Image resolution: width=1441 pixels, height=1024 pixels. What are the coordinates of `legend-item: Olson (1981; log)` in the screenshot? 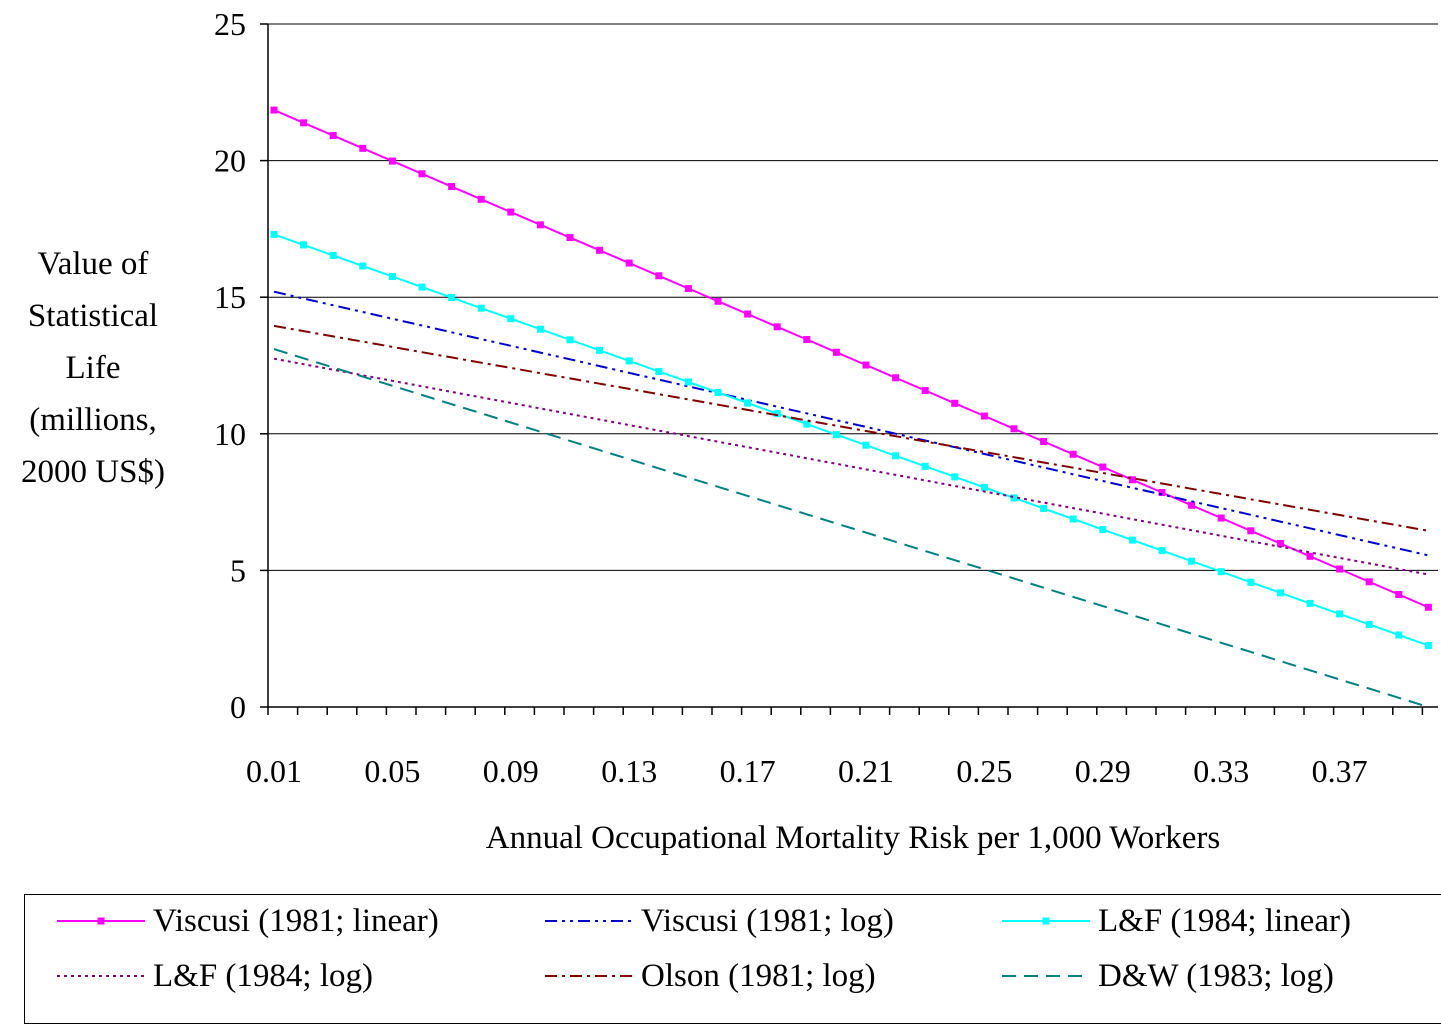 It's located at (709, 976).